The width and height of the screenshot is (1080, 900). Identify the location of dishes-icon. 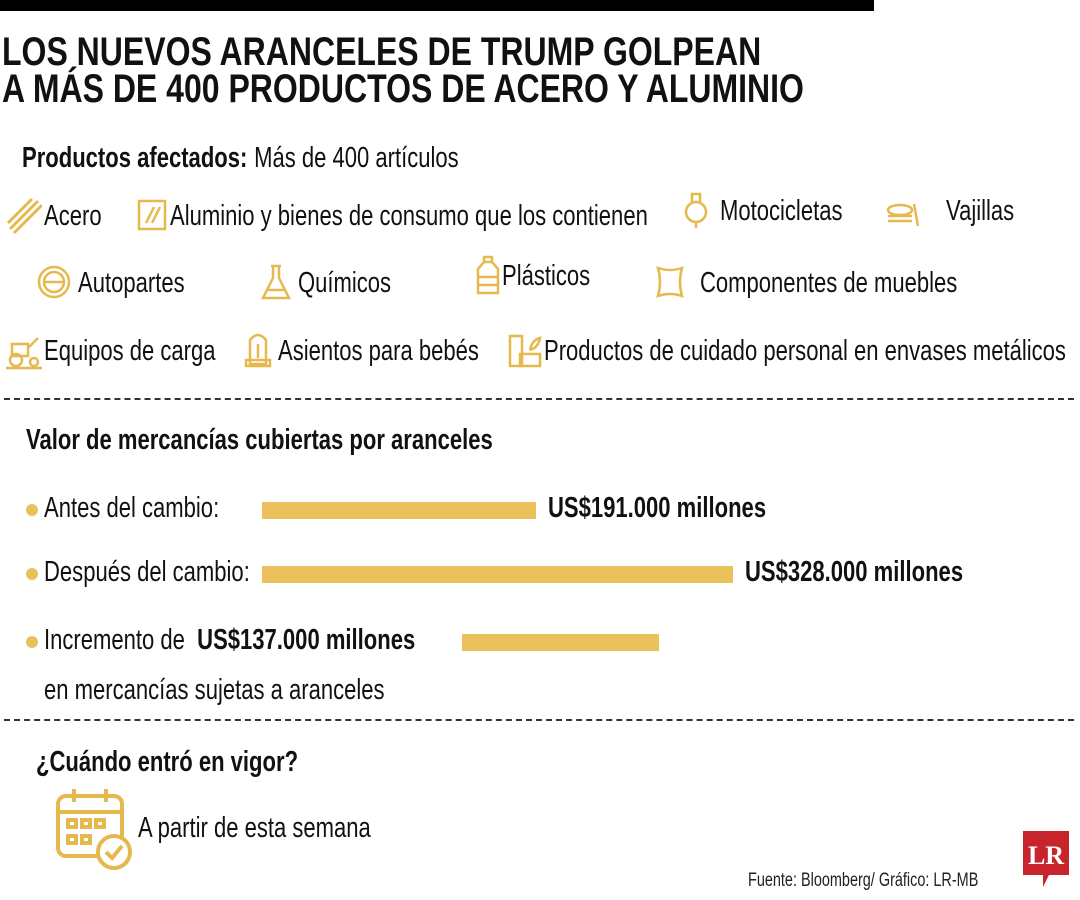
(902, 210).